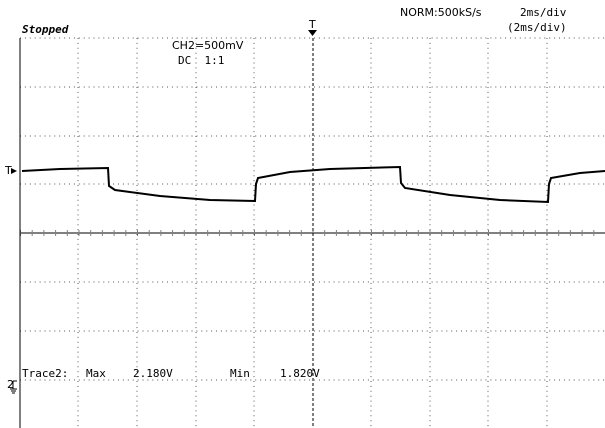 Image resolution: width=605 pixels, height=428 pixels. What do you see at coordinates (8, 170) in the screenshot?
I see `trigger-level-marker: T` at bounding box center [8, 170].